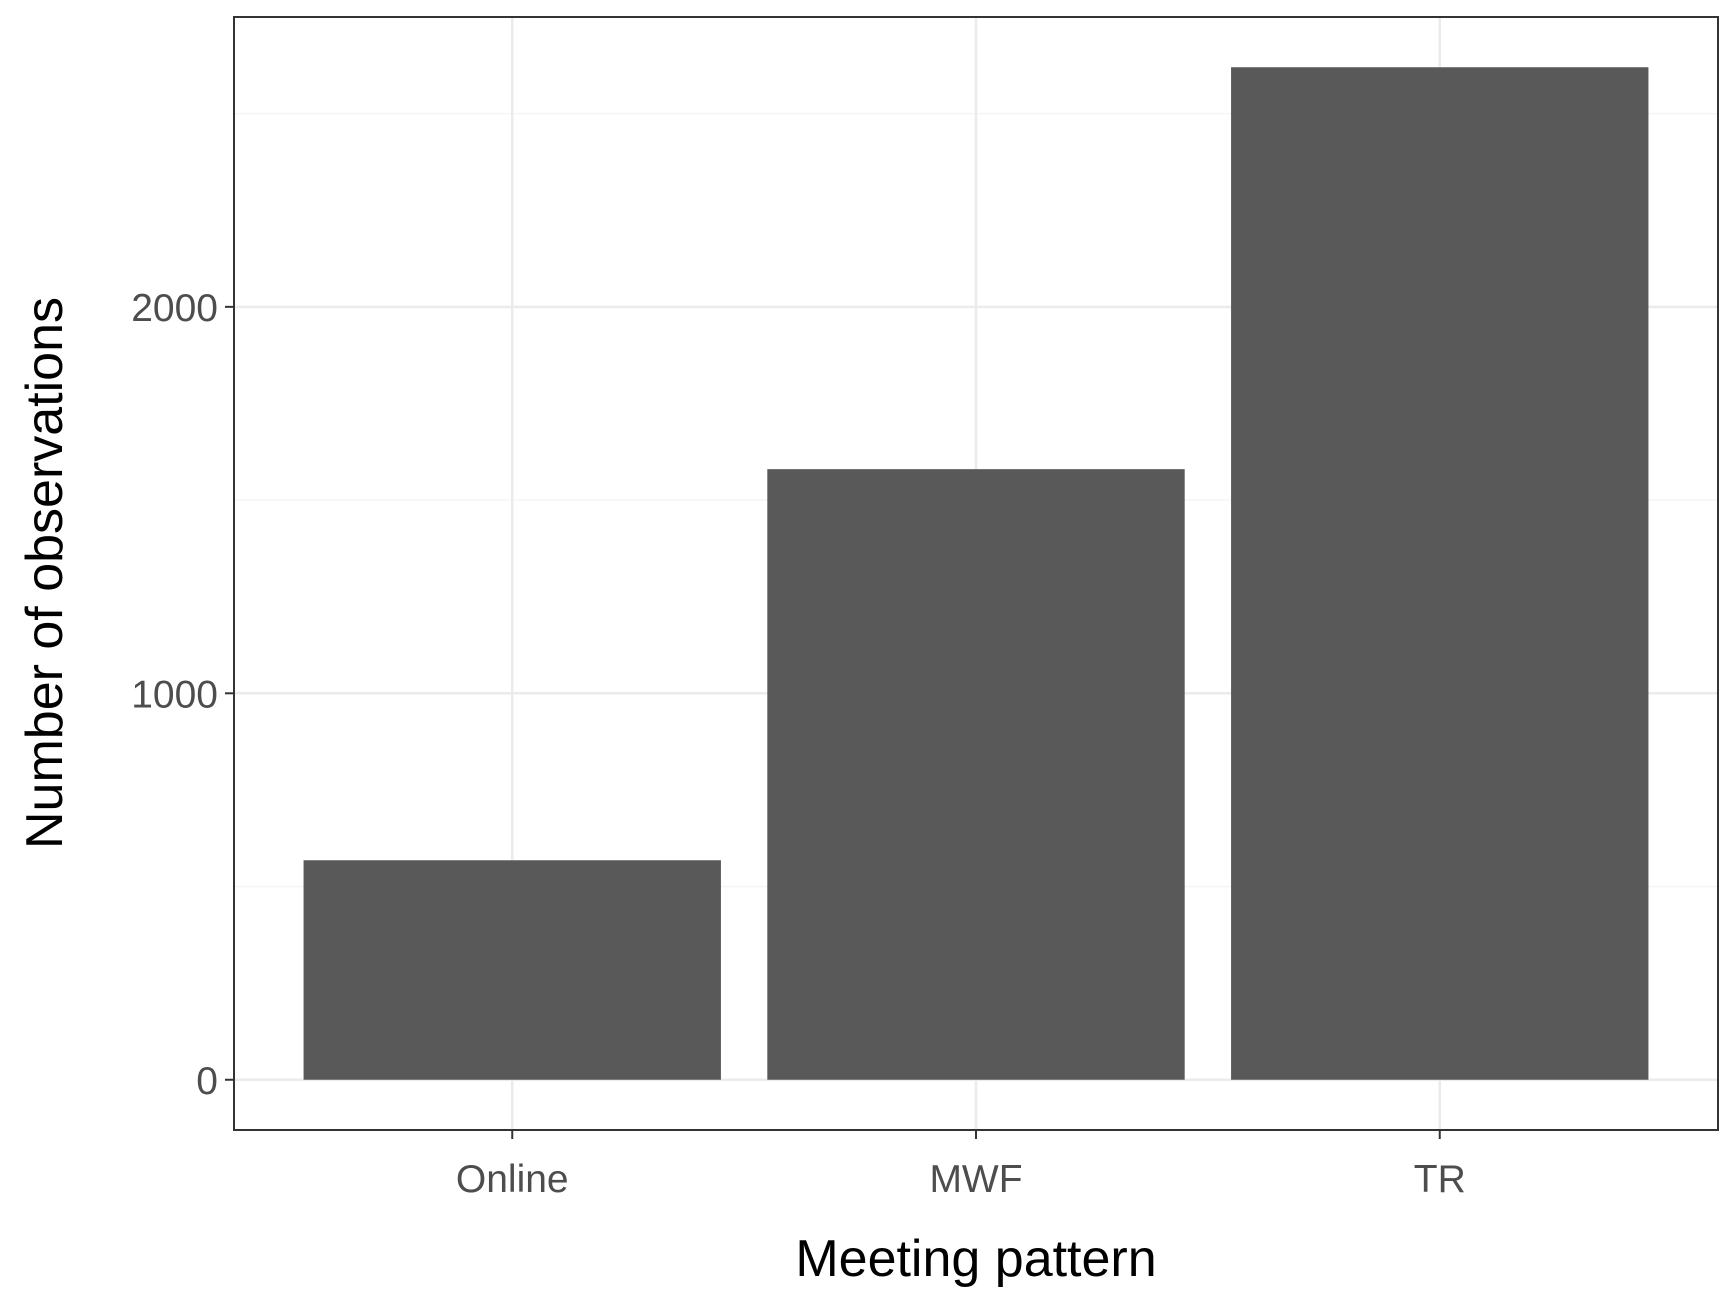 This screenshot has width=1728, height=1296. Describe the element at coordinates (512, 1179) in the screenshot. I see `x-tick-label: Online` at that location.